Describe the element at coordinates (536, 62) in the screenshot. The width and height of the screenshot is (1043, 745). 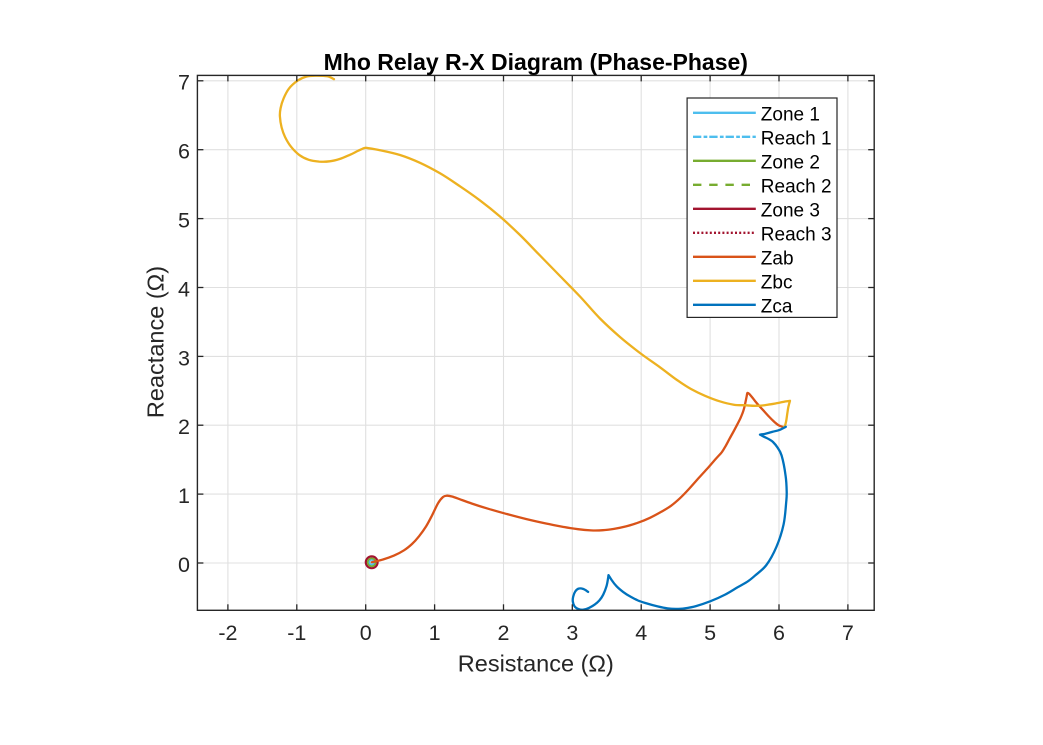
I see `svg-text:Mho Relay R-X Diagram (Phase-P: Mho Relay R-X Diagram (Phase-Phase)` at that location.